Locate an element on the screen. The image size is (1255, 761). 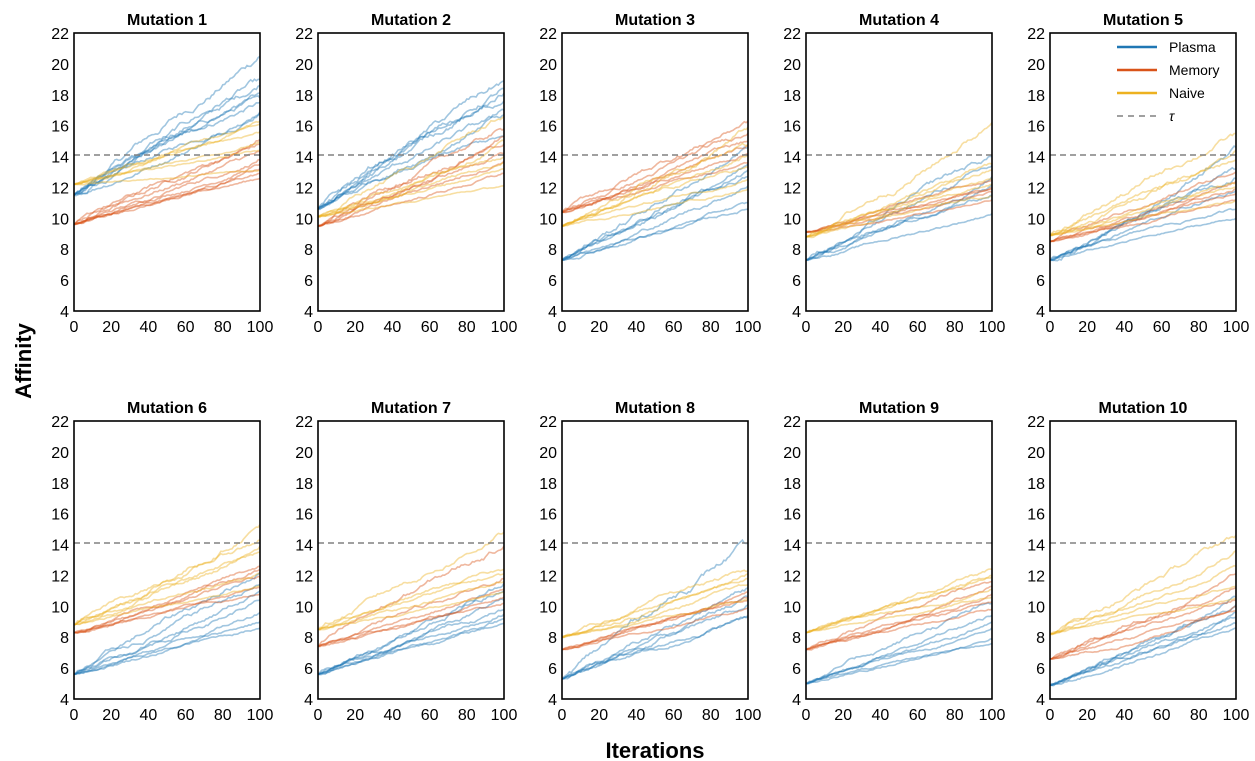
x-axis-label: Iterations is located at coordinates (654, 749).